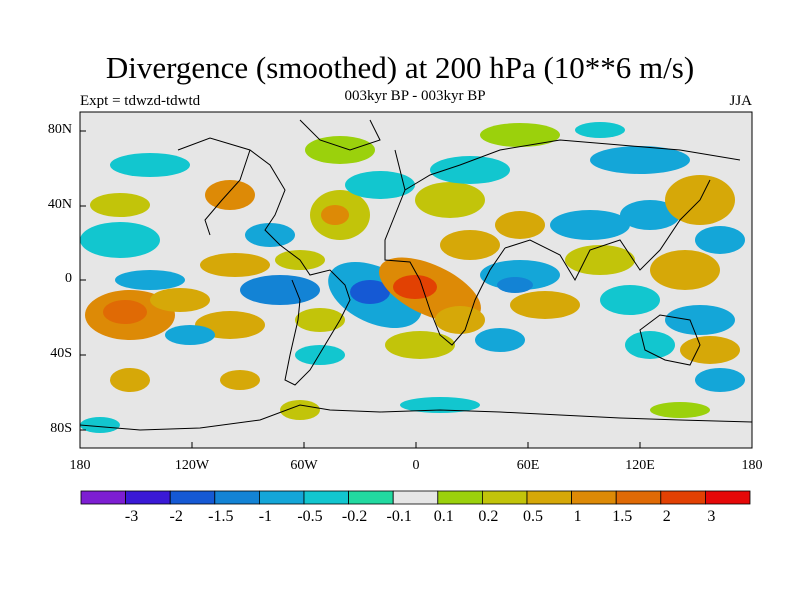 This screenshot has width=800, height=600. I want to click on colorbar-label: -2, so click(176, 516).